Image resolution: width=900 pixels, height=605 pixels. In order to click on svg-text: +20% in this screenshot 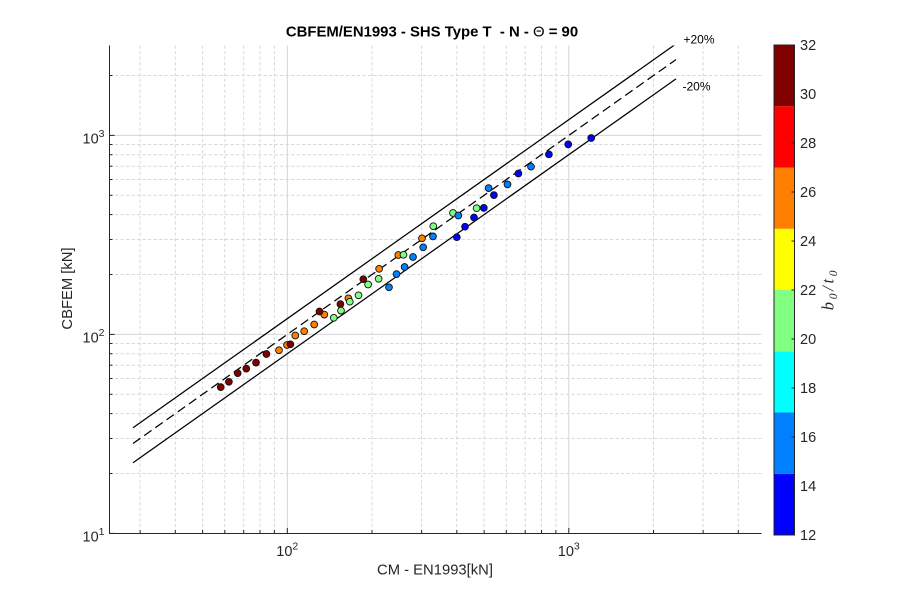, I will do `click(698, 40)`.